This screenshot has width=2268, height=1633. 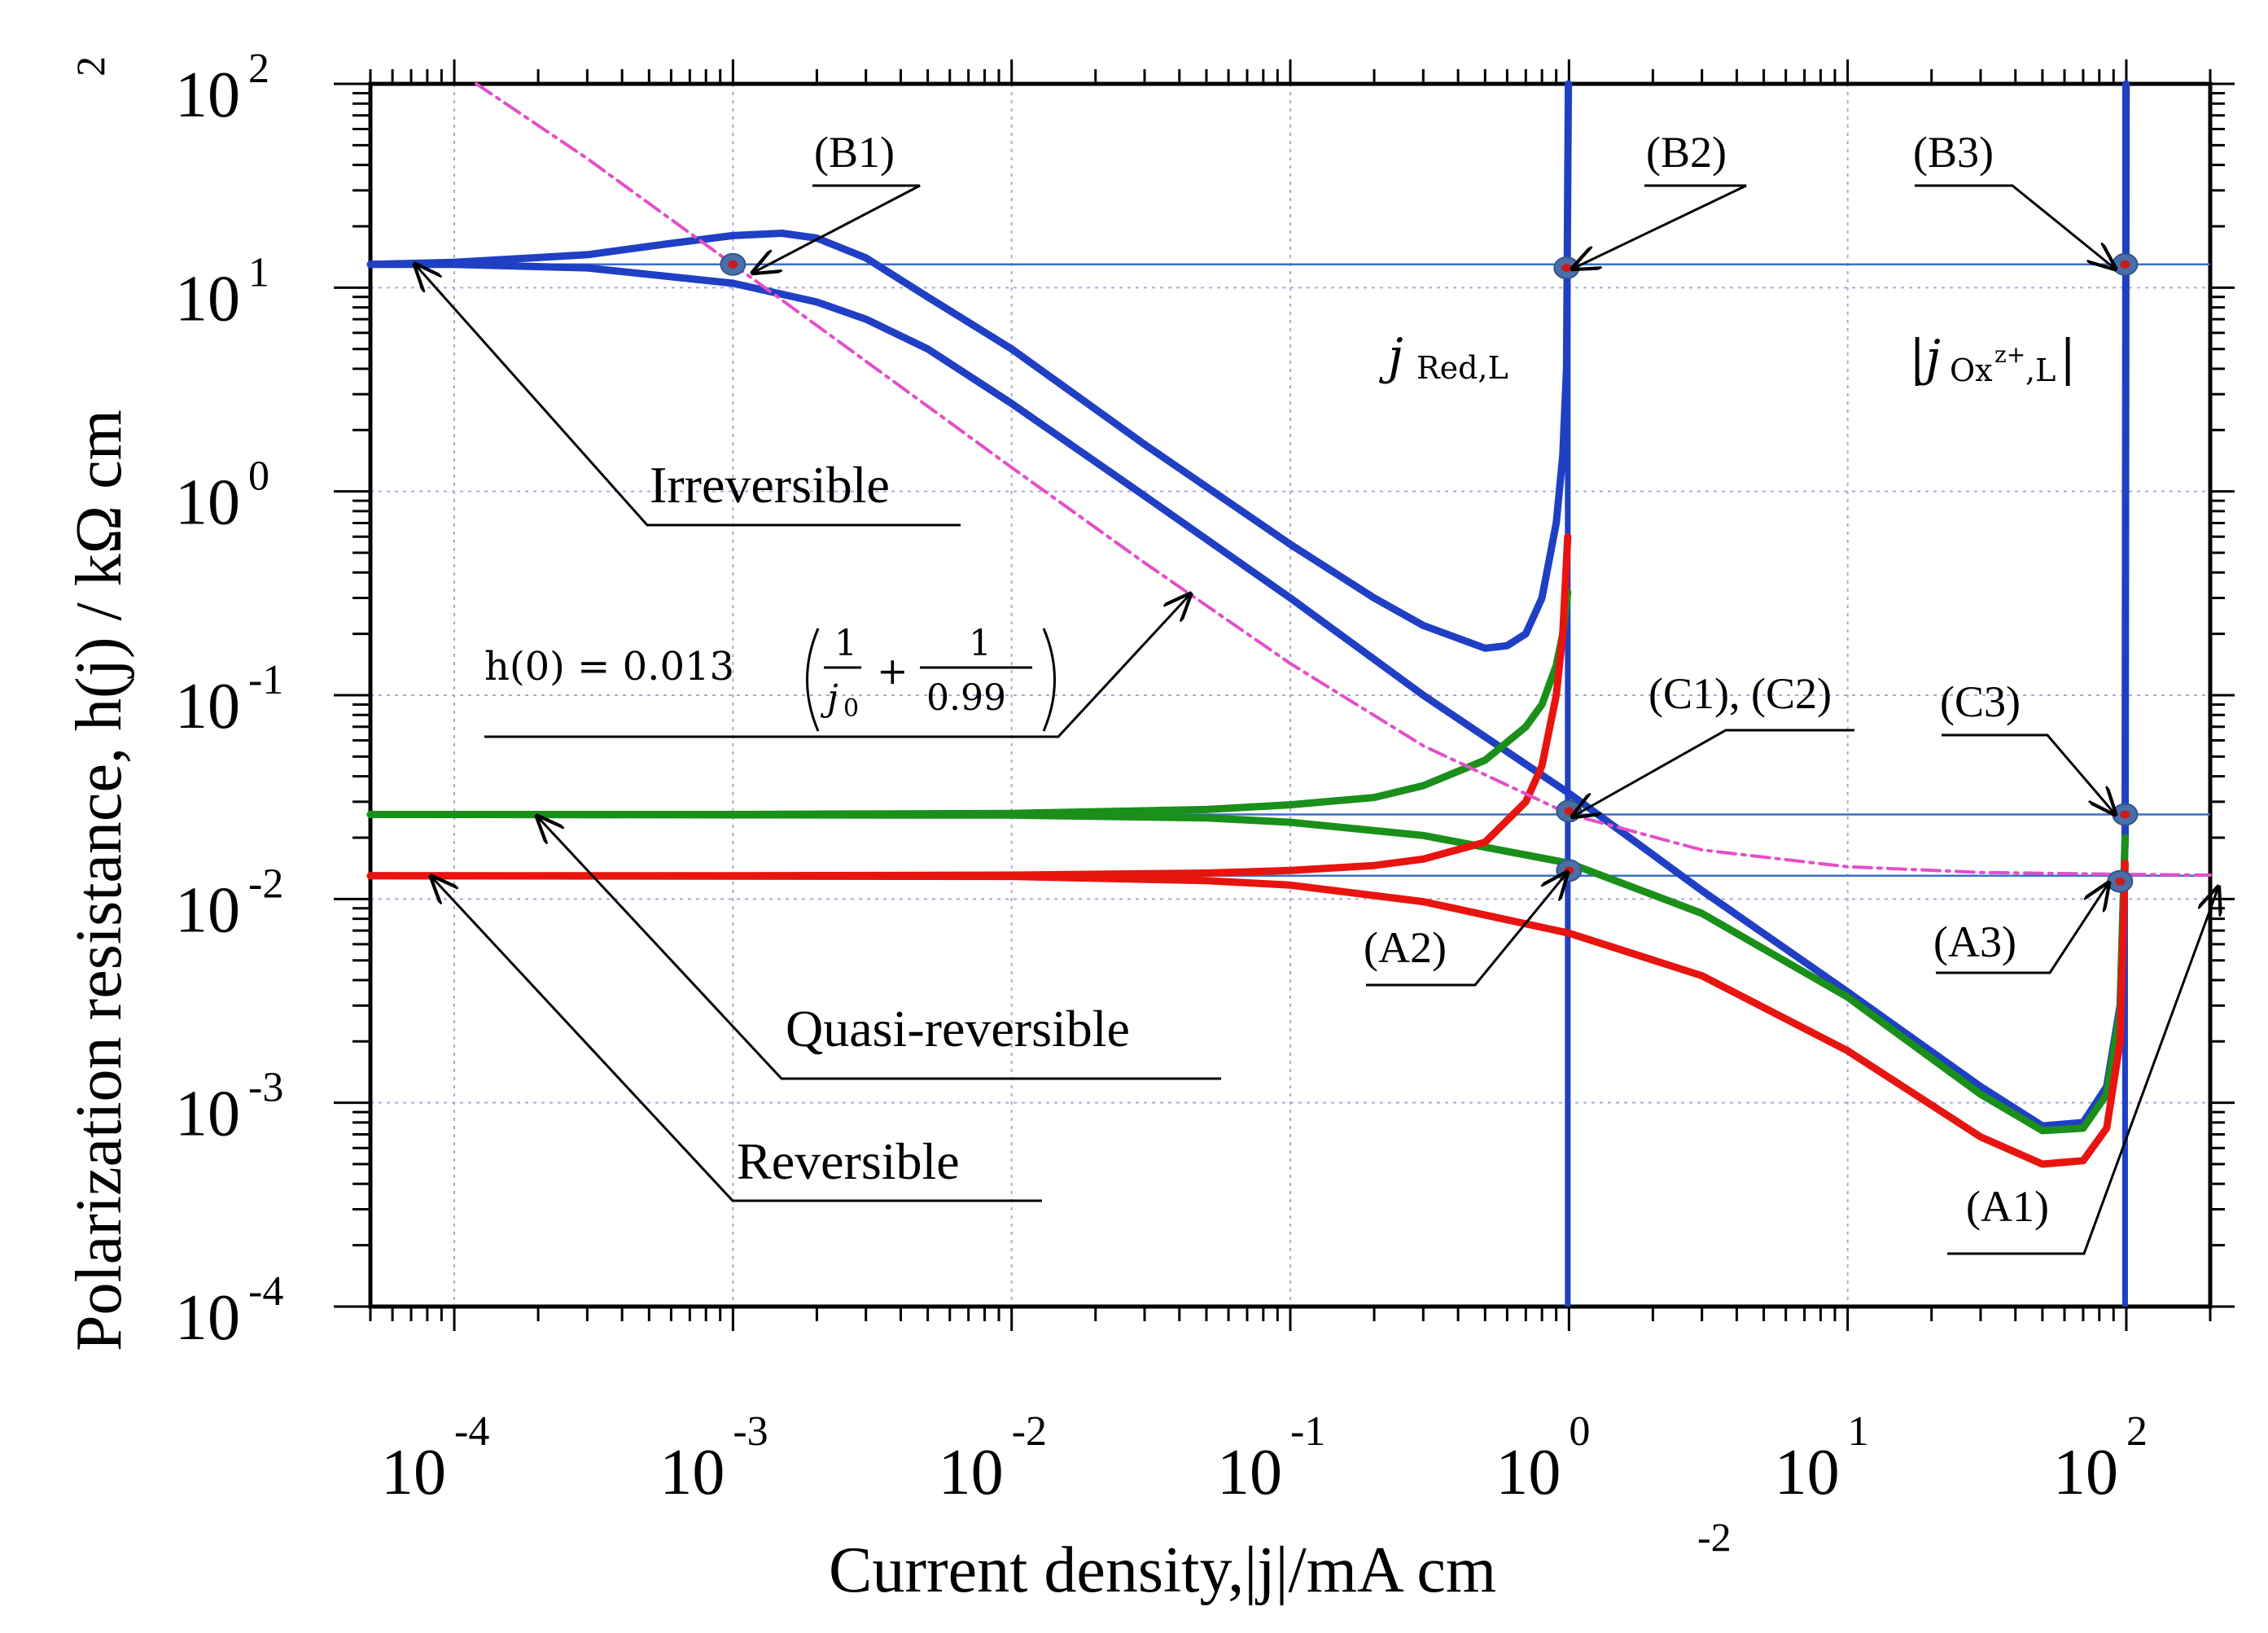 What do you see at coordinates (265, 1291) in the screenshot?
I see `y-tick-label-exponent: -4` at bounding box center [265, 1291].